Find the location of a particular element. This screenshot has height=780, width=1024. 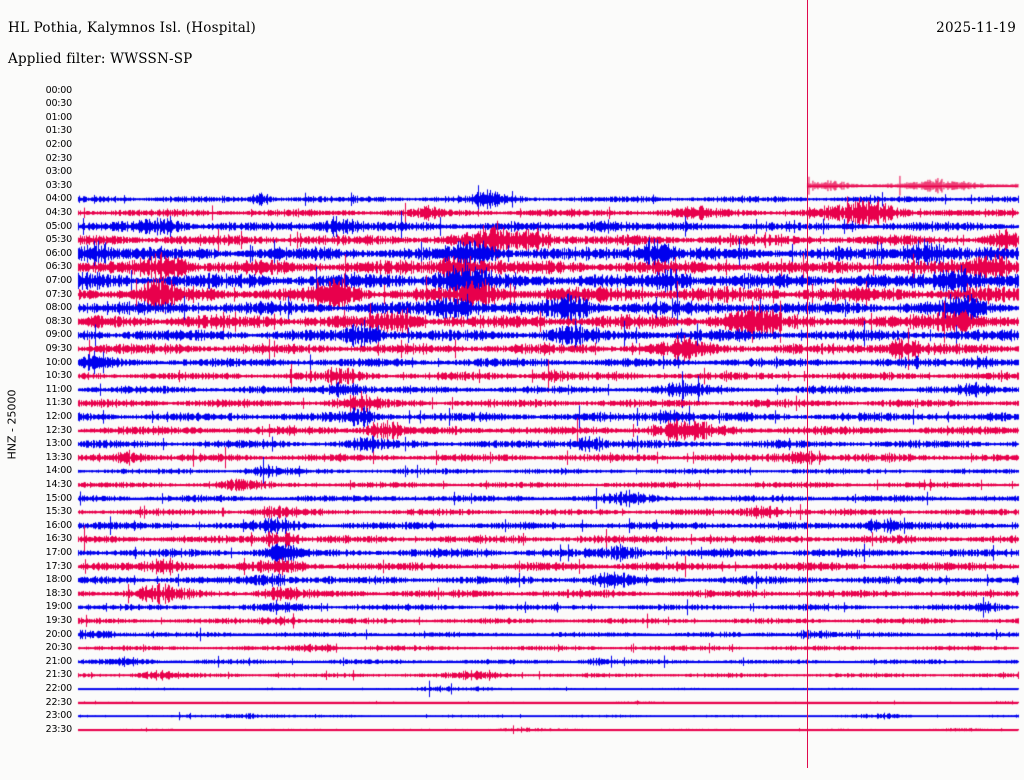

time-tick-label: 18:30 is located at coordinates (59, 593).